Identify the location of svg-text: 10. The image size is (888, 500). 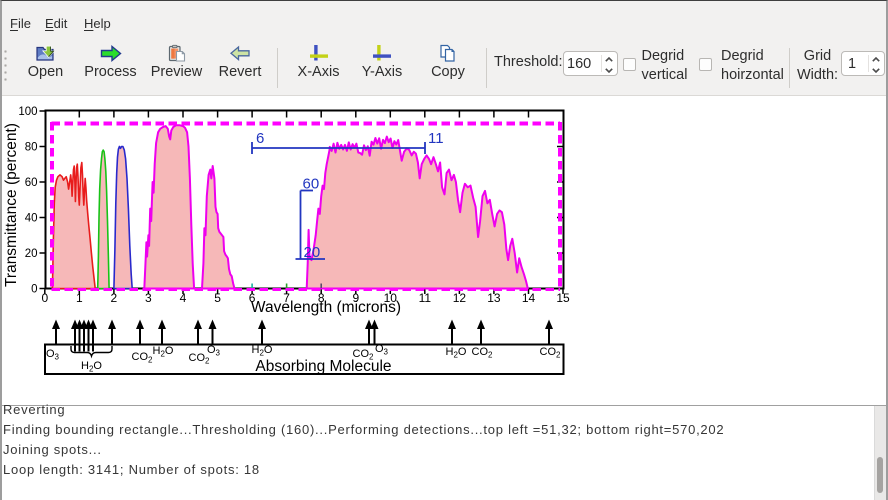
(391, 298).